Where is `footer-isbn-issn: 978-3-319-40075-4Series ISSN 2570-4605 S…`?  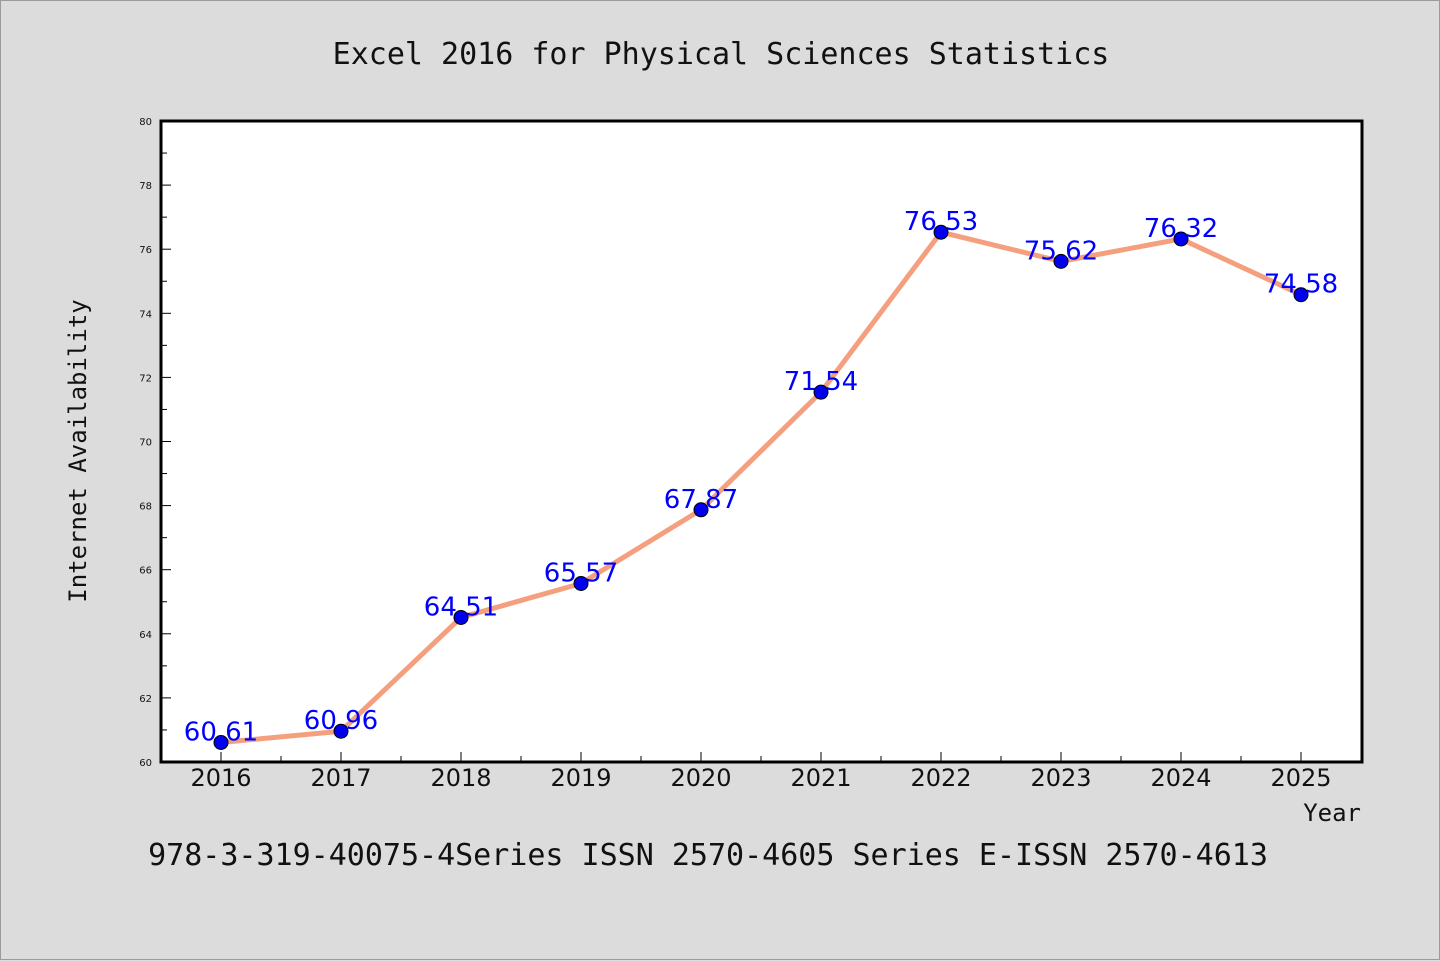
footer-isbn-issn: 978-3-319-40075-4Series ISSN 2570-4605 S… is located at coordinates (708, 855).